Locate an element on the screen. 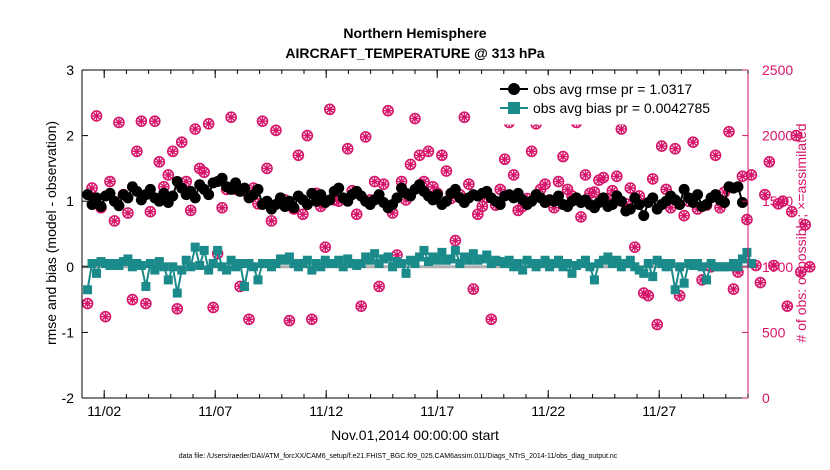  x-tick-label: 11/12 is located at coordinates (326, 411).